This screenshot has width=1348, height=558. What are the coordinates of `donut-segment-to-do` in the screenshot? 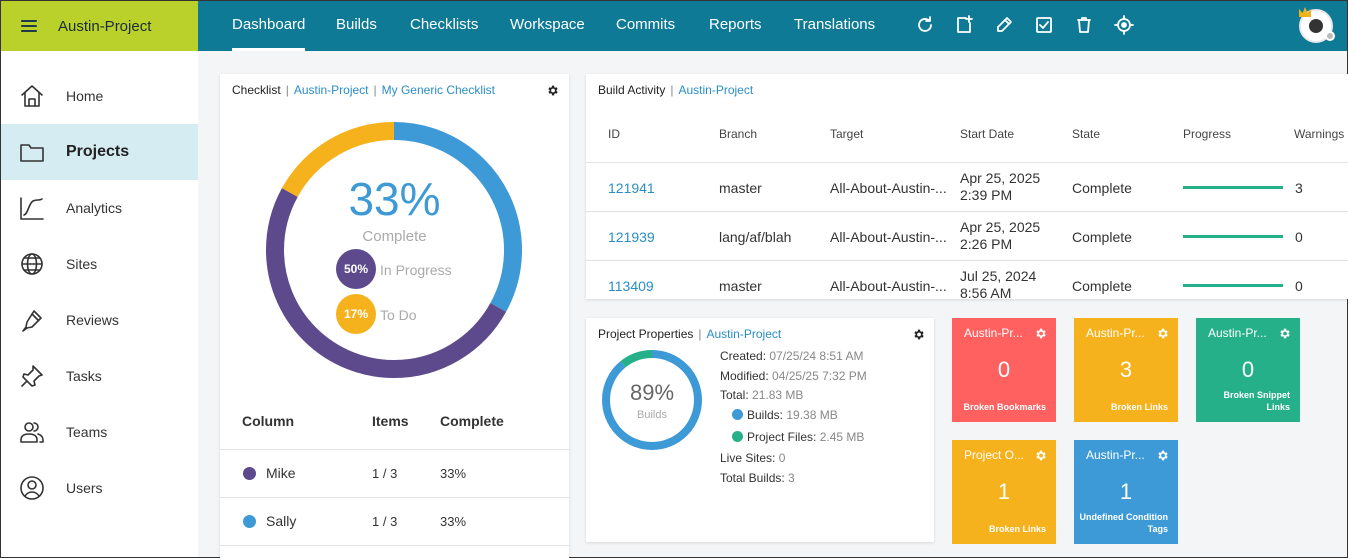 It's located at (394, 250).